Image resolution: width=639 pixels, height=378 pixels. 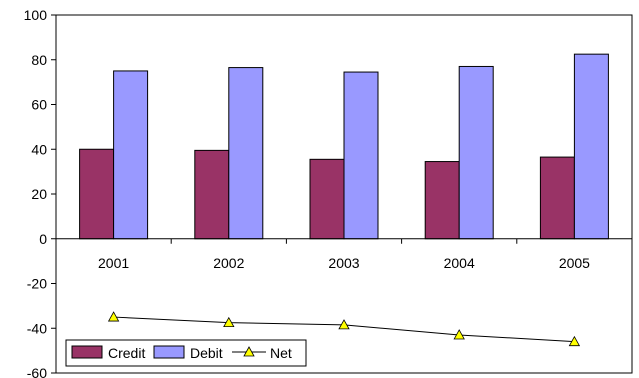 I want to click on x-tick-label-2004: 2004, so click(x=459, y=263).